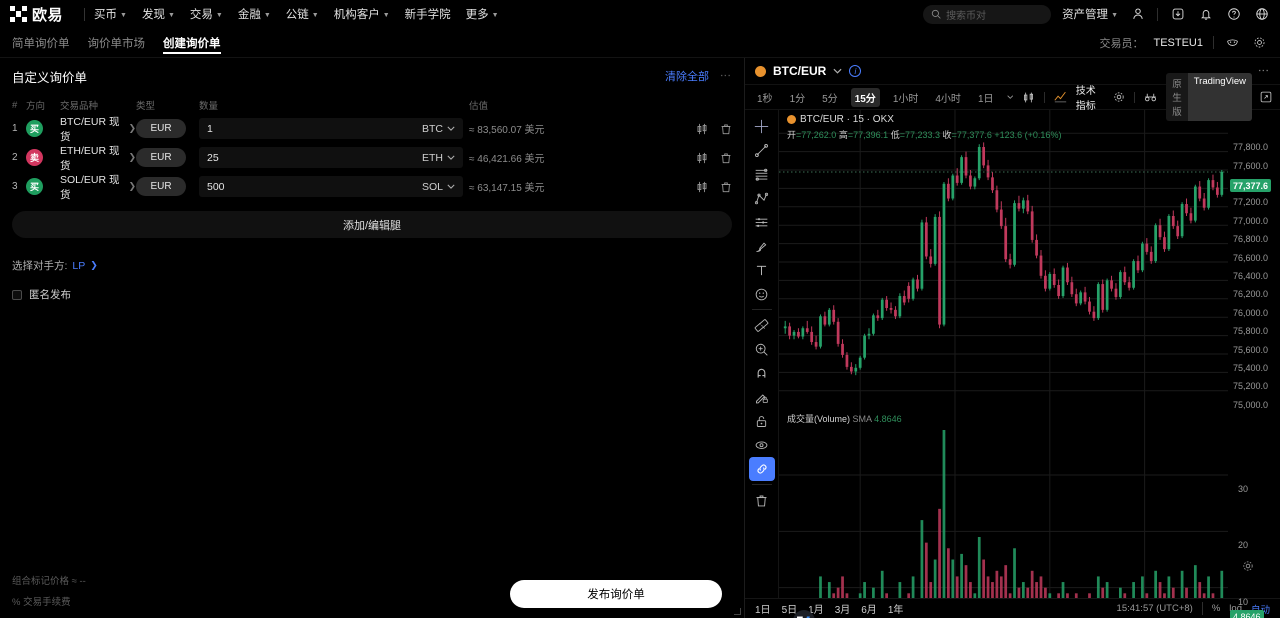 This screenshot has width=1280, height=618. What do you see at coordinates (482, 14) in the screenshot?
I see `nav-item-more: 更多 ▼` at bounding box center [482, 14].